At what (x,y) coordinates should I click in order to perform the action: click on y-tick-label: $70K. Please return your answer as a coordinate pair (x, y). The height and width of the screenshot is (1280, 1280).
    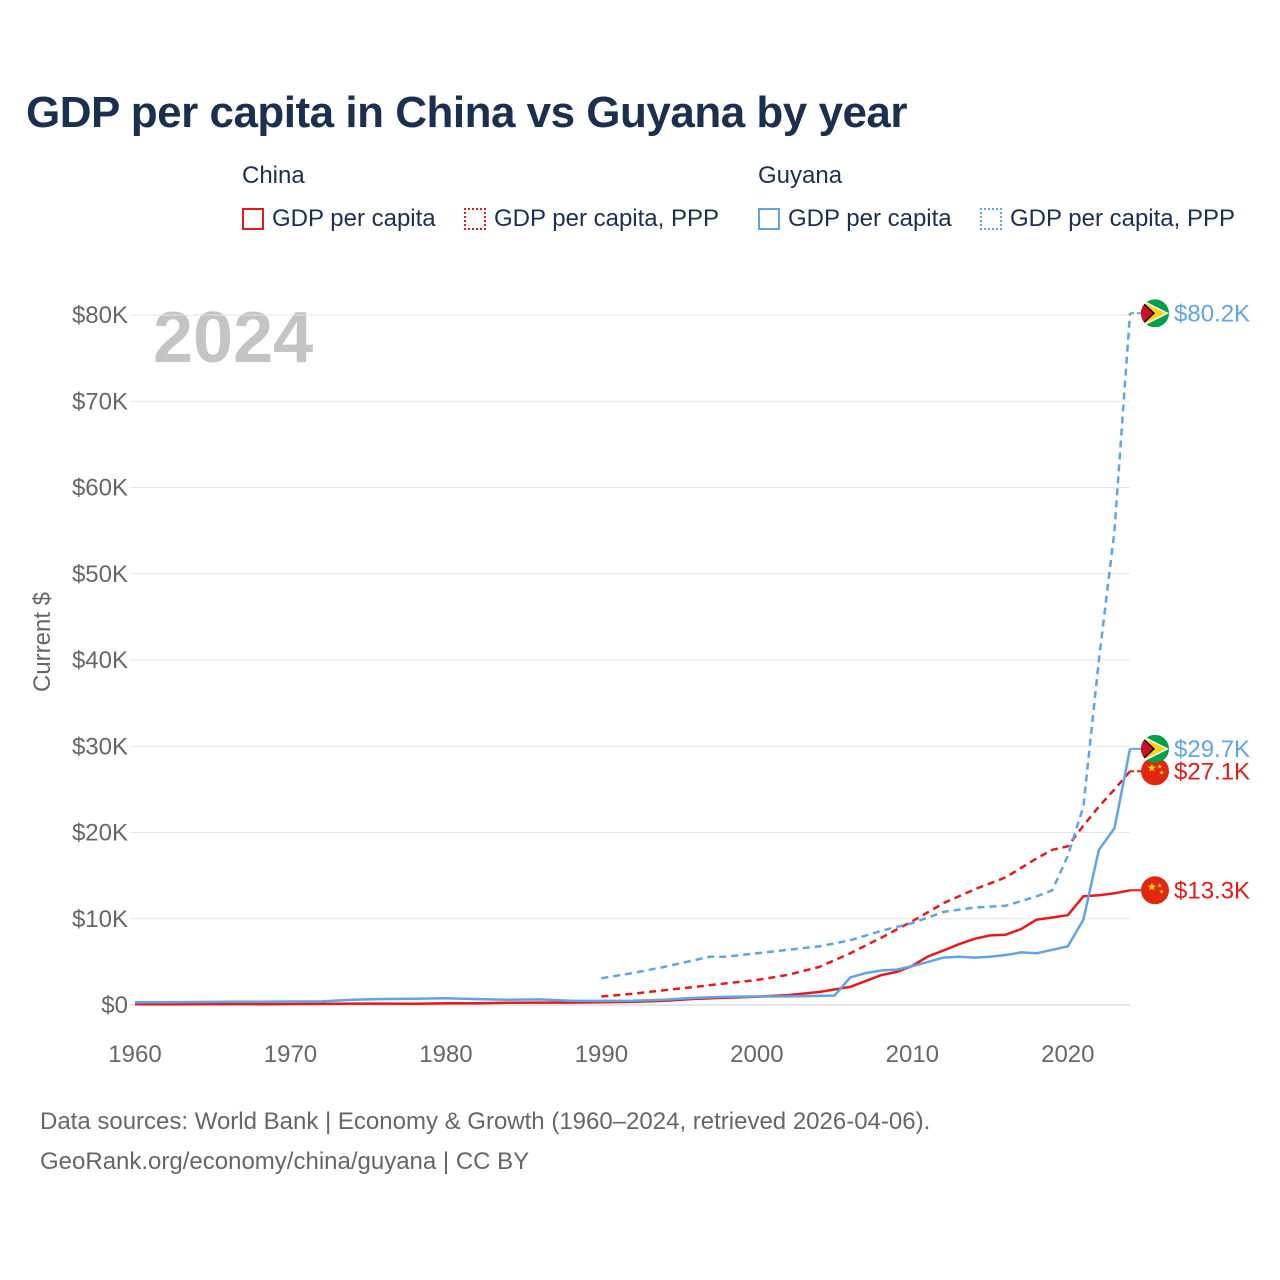
    Looking at the image, I should click on (100, 401).